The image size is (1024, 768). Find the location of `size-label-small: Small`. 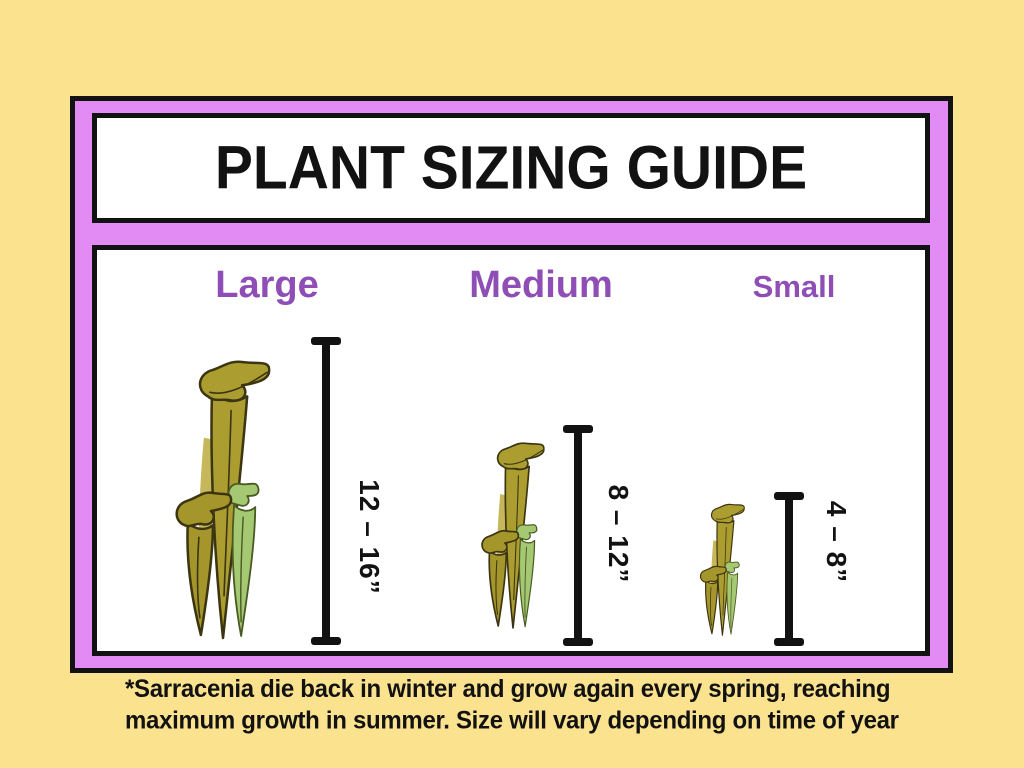

size-label-small: Small is located at coordinates (794, 286).